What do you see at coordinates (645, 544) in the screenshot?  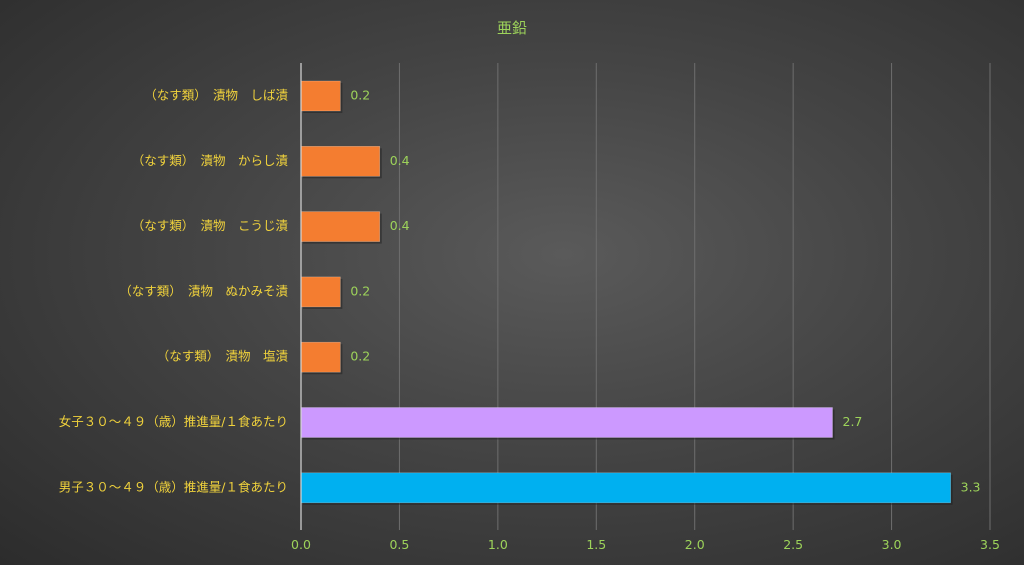 I see `x-tick-labels: 0.0 0.5 1.0 1.5 2.0 2.5 3.0 3.5` at bounding box center [645, 544].